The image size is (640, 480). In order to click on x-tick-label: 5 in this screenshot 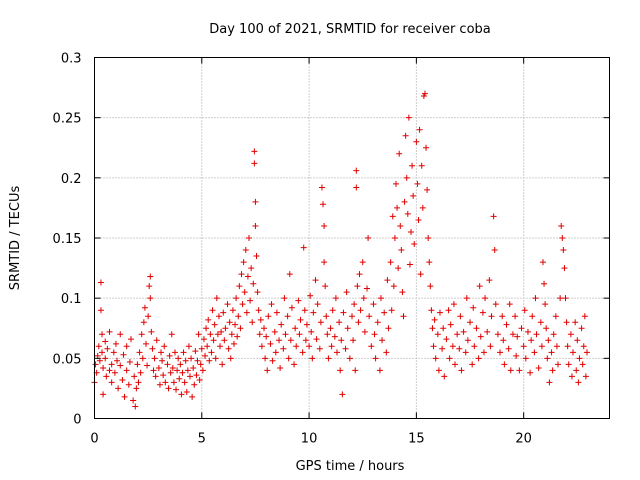, I will do `click(202, 439)`.